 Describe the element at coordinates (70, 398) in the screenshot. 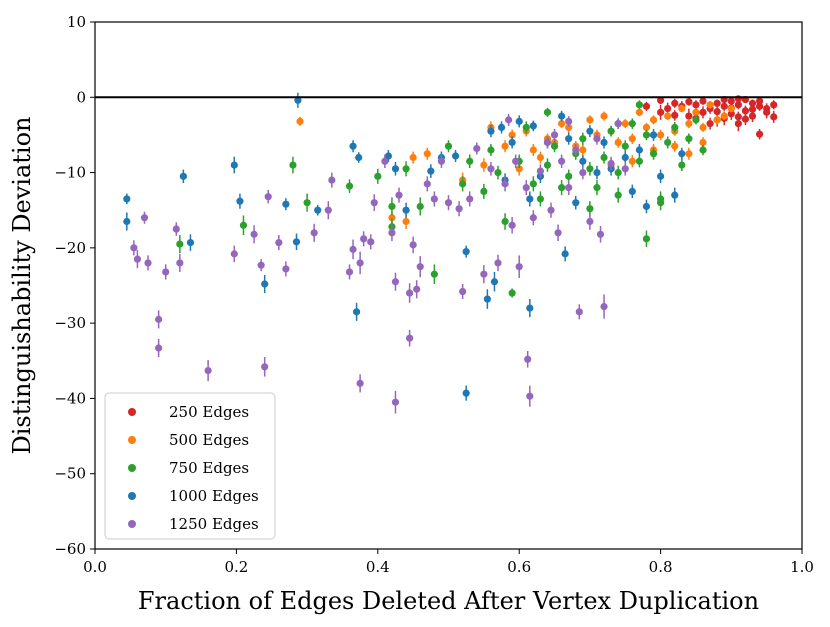

I see `y-tick-label: −40` at that location.